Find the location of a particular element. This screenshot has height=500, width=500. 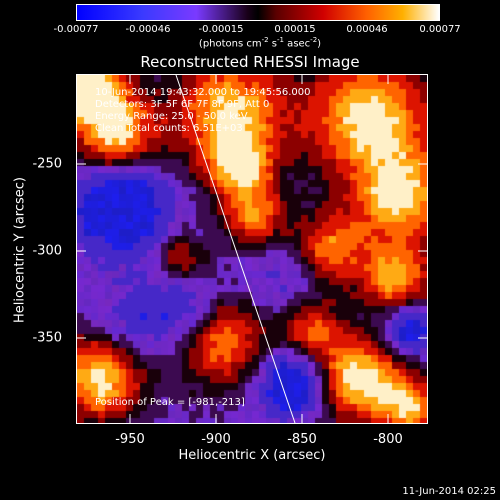

info-time-range: 10-Jun-2014 19:43:32.000 to 19:45:56.000 is located at coordinates (203, 92).